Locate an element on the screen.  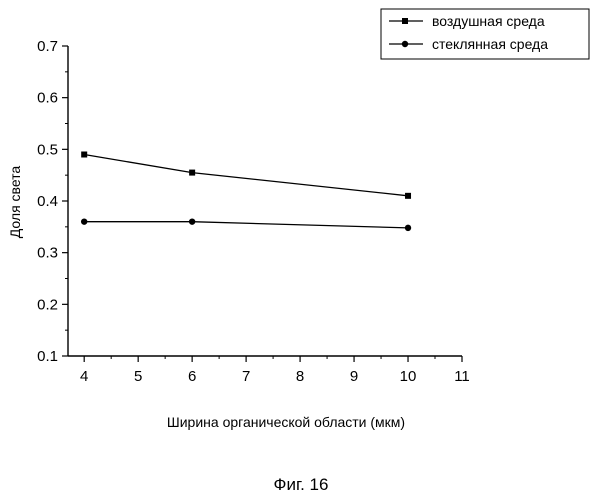
x-tick-label: 11 is located at coordinates (462, 376).